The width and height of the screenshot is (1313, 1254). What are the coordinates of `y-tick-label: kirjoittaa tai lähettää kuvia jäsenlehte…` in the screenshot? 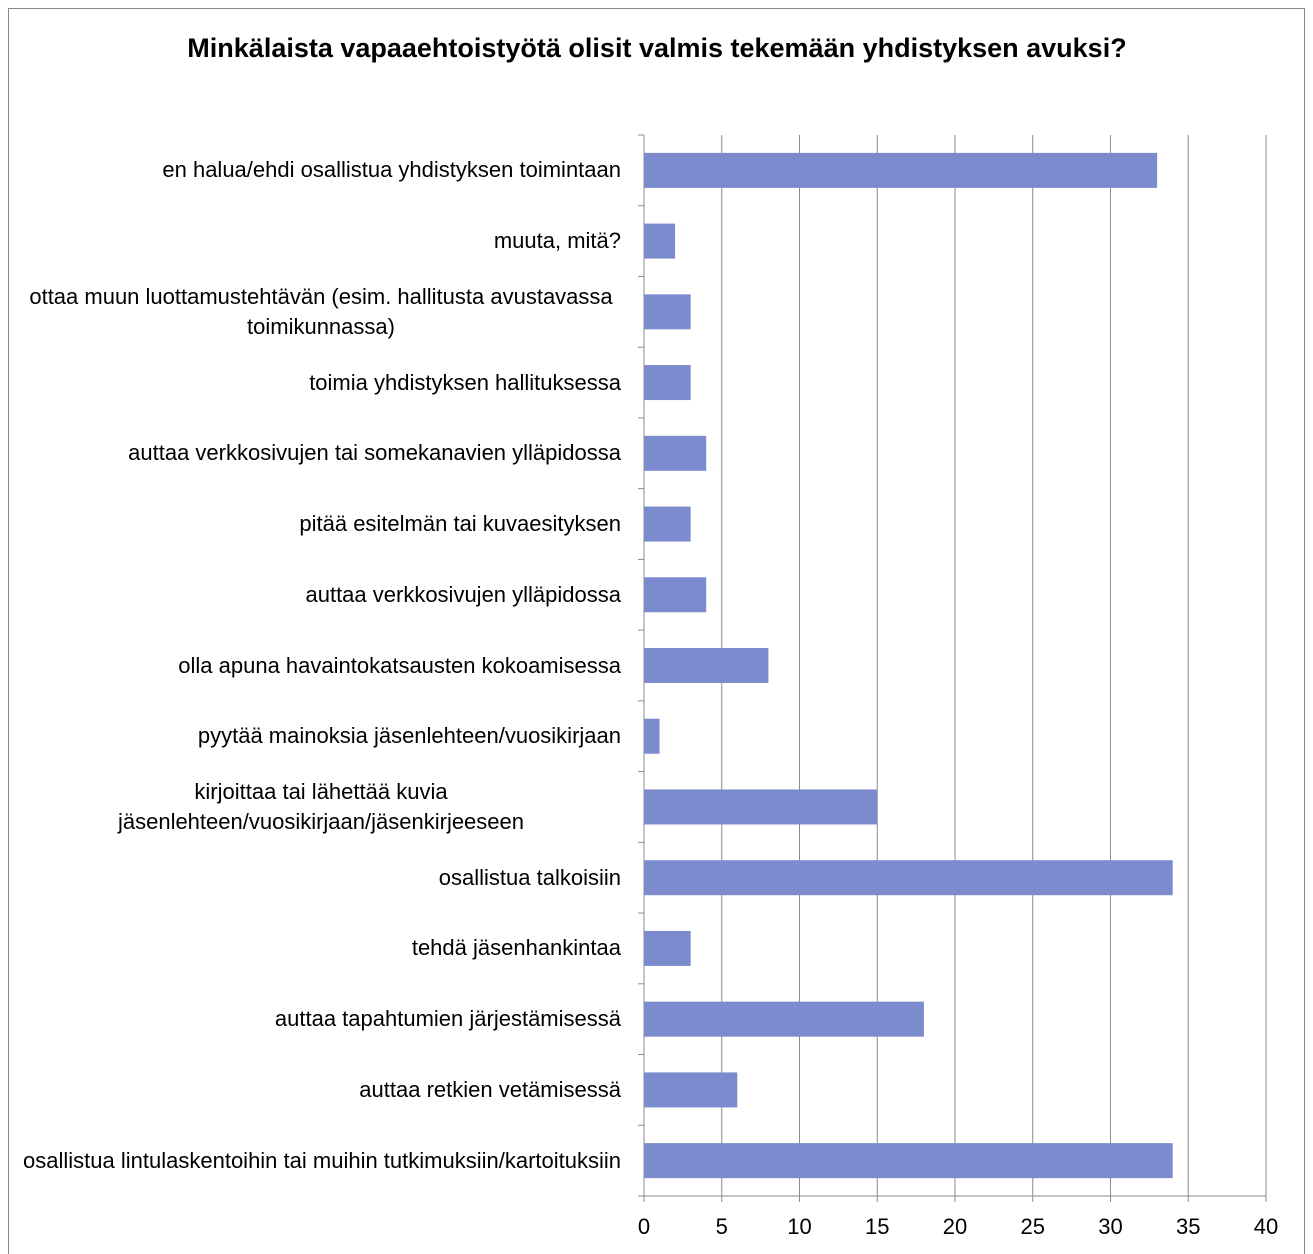 It's located at (321, 807).